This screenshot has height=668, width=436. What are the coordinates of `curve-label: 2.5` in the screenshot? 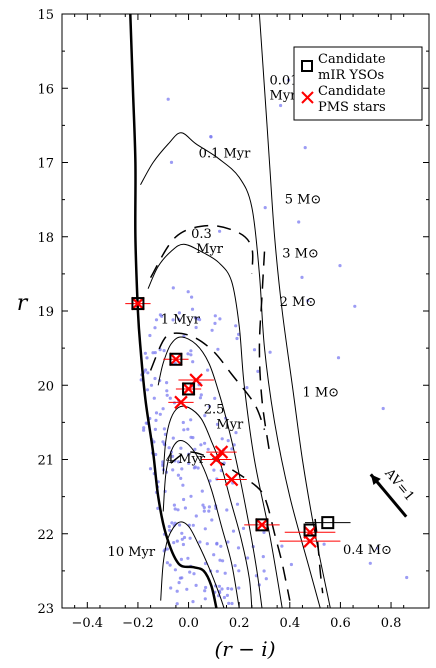 It's located at (214, 409).